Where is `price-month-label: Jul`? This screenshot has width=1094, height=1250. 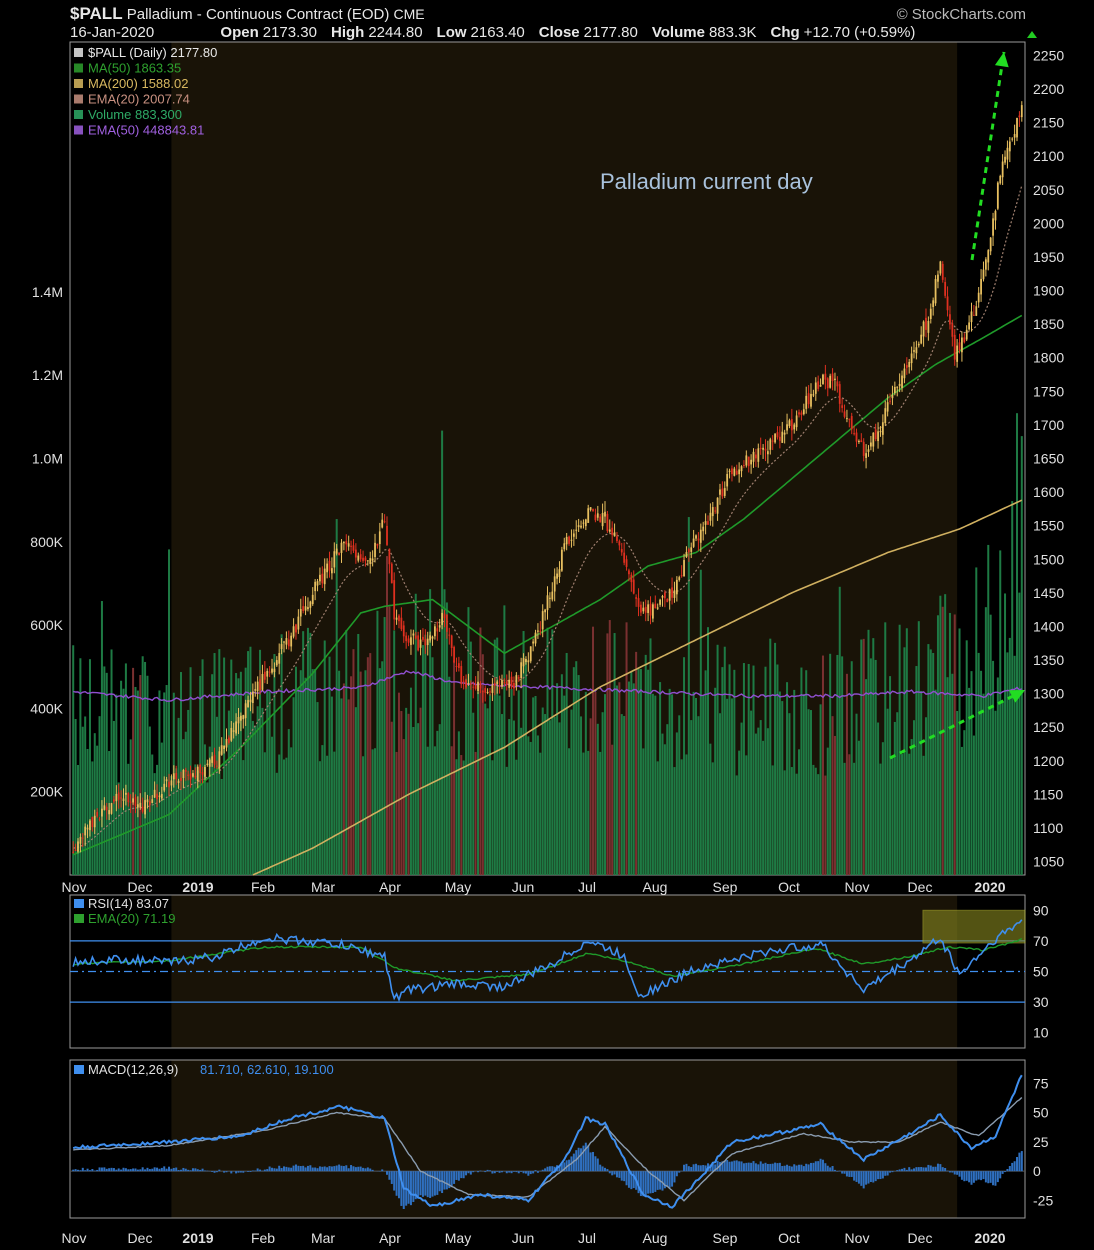 price-month-label: Jul is located at coordinates (587, 887).